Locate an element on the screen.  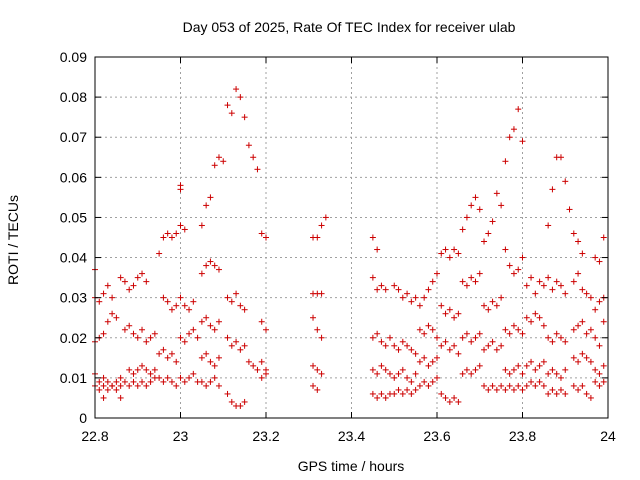
y-tick-label: 0.02 is located at coordinates (73, 338).